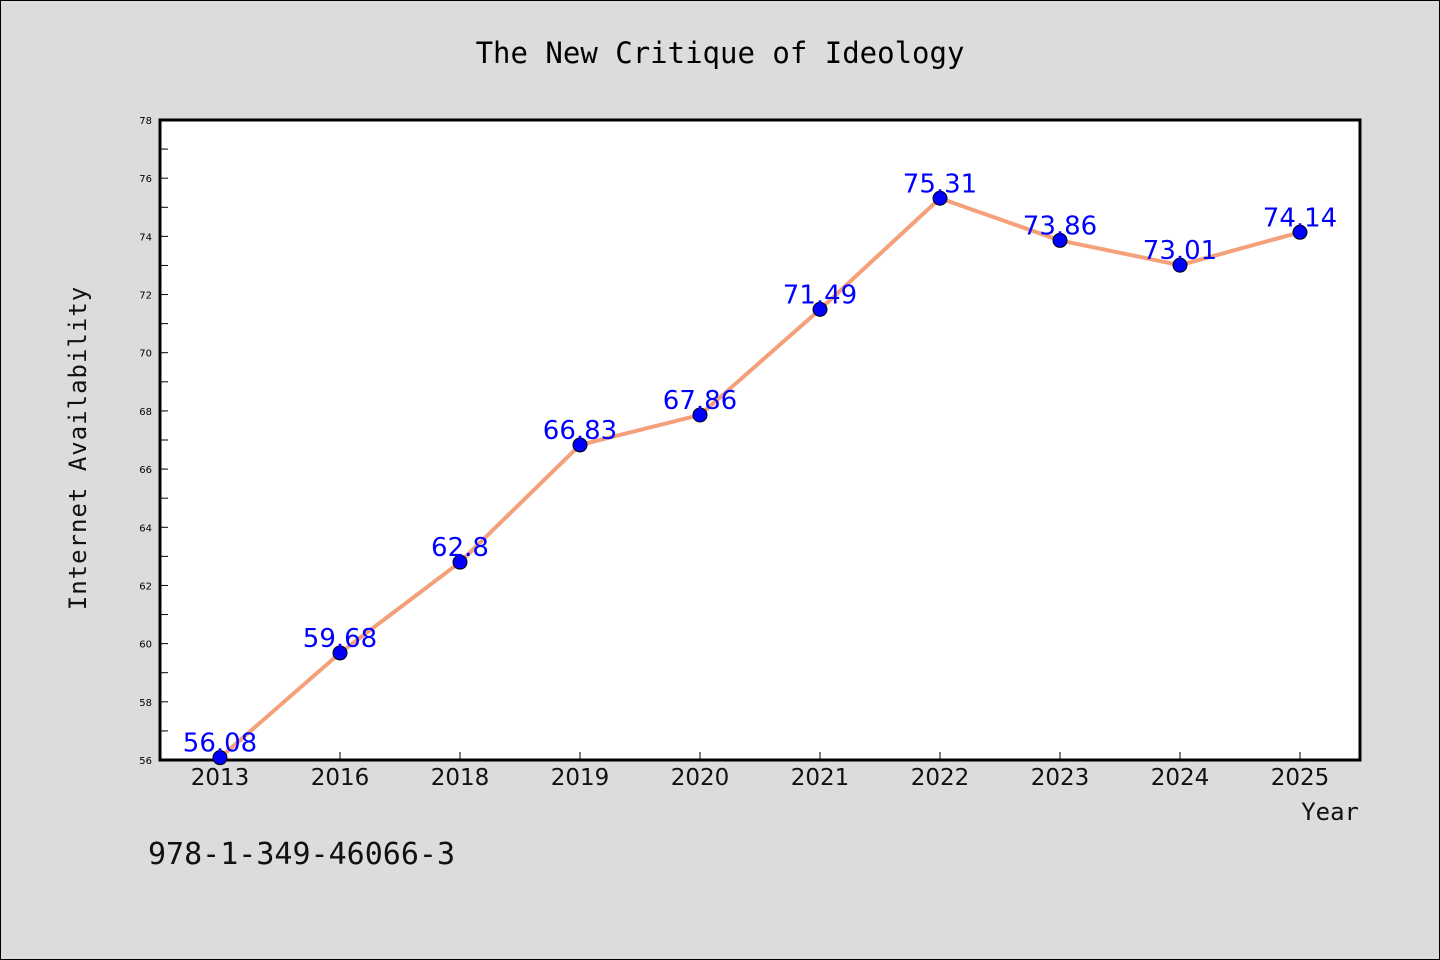  What do you see at coordinates (1300, 778) in the screenshot?
I see `x-tick-label: 2025` at bounding box center [1300, 778].